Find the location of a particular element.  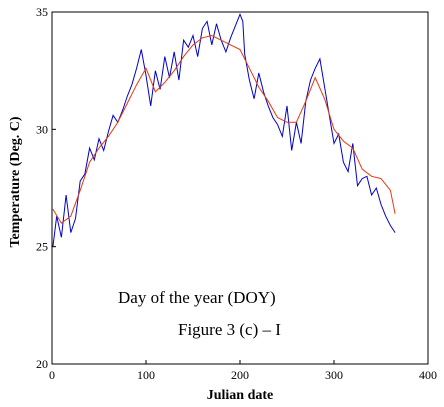

x-tick-label: 100 is located at coordinates (146, 375).